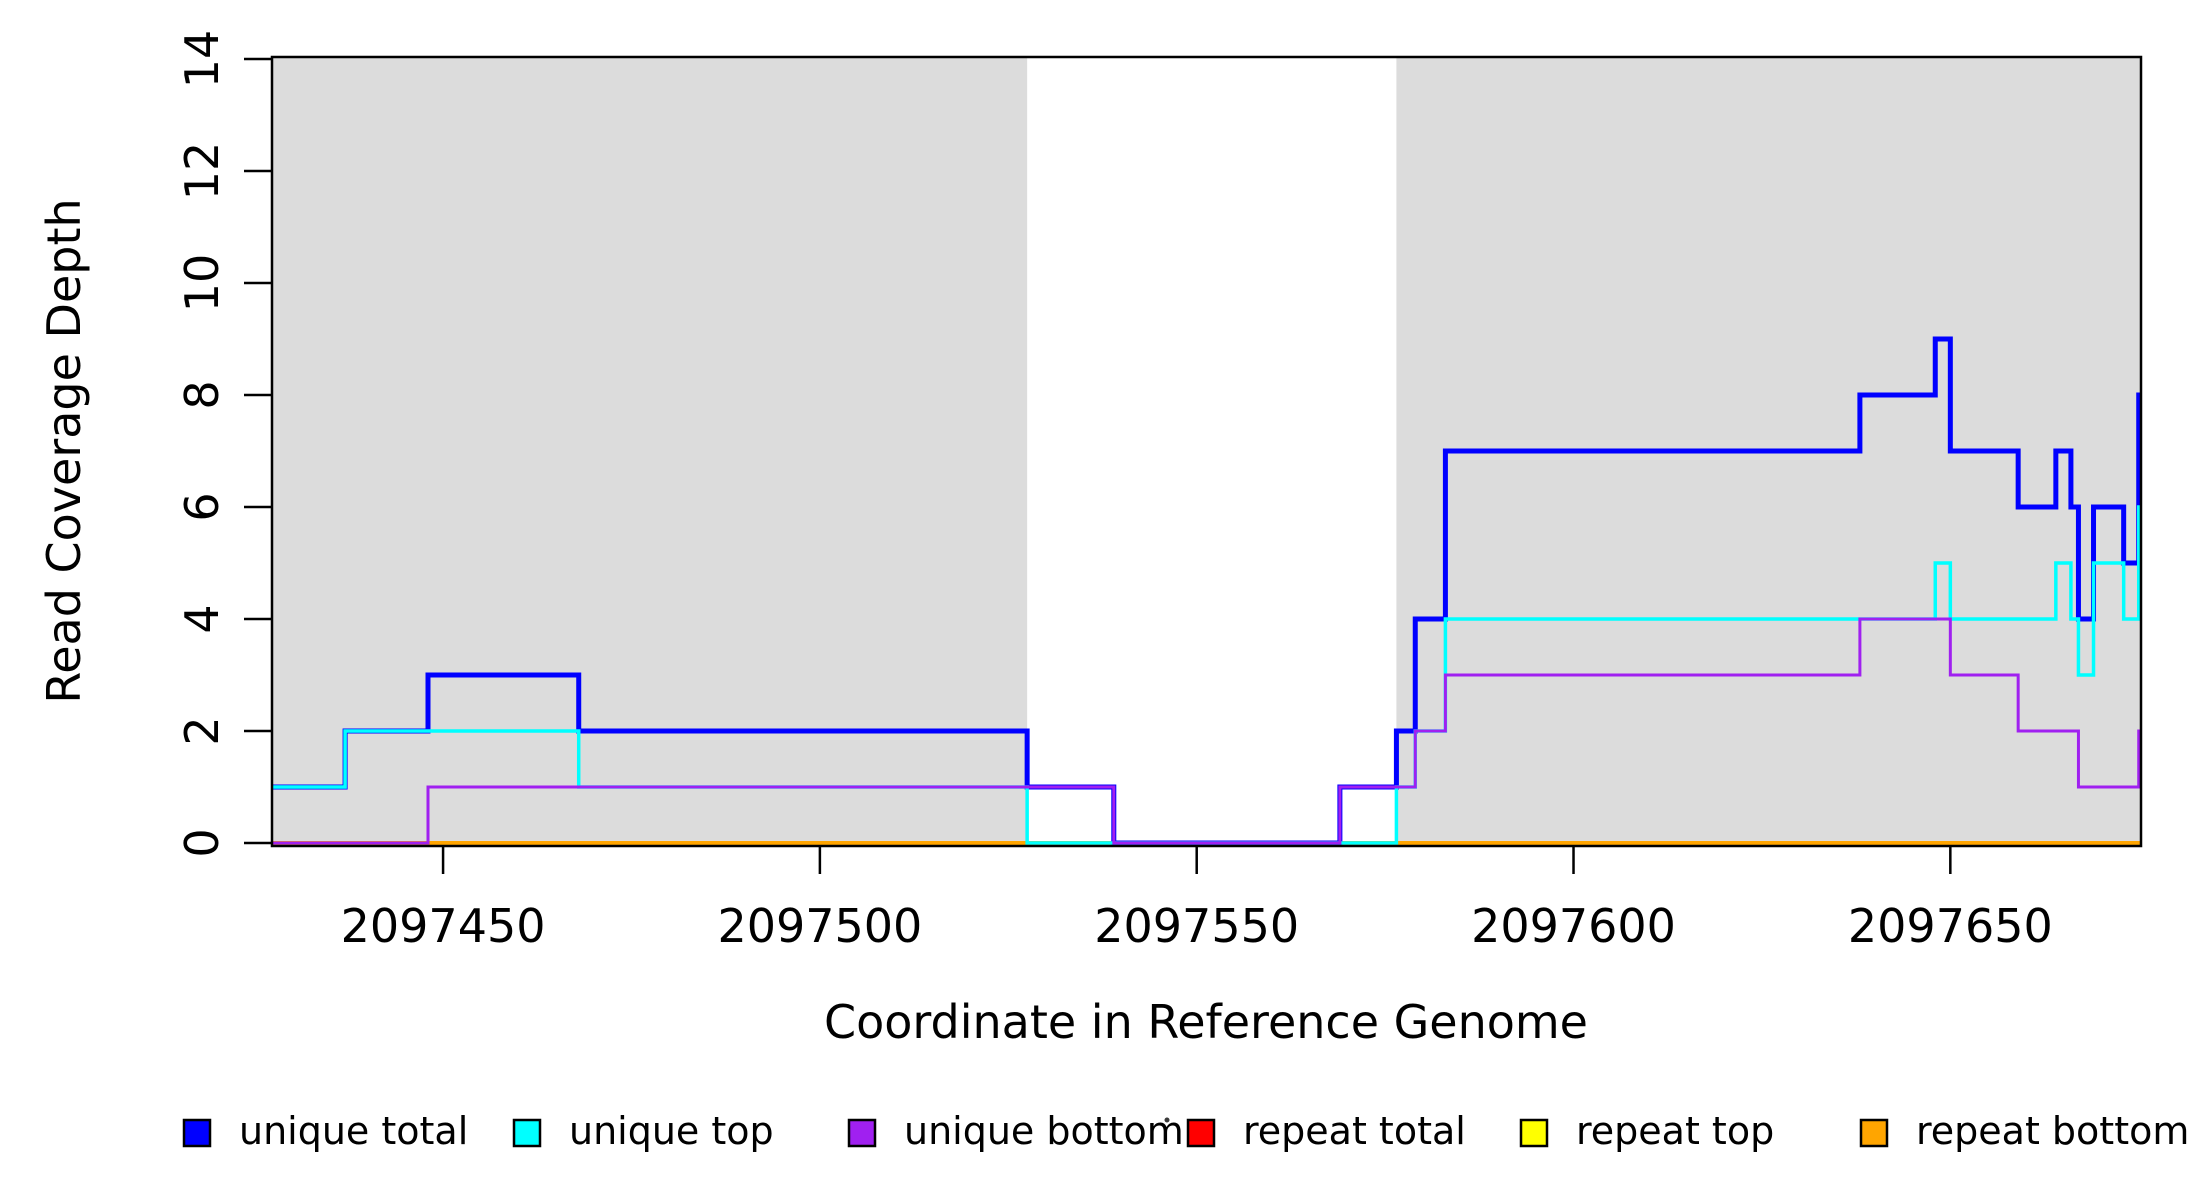  Describe the element at coordinates (1044, 1131) in the screenshot. I see `legend-label-unique-bottom: unique bottom` at that location.